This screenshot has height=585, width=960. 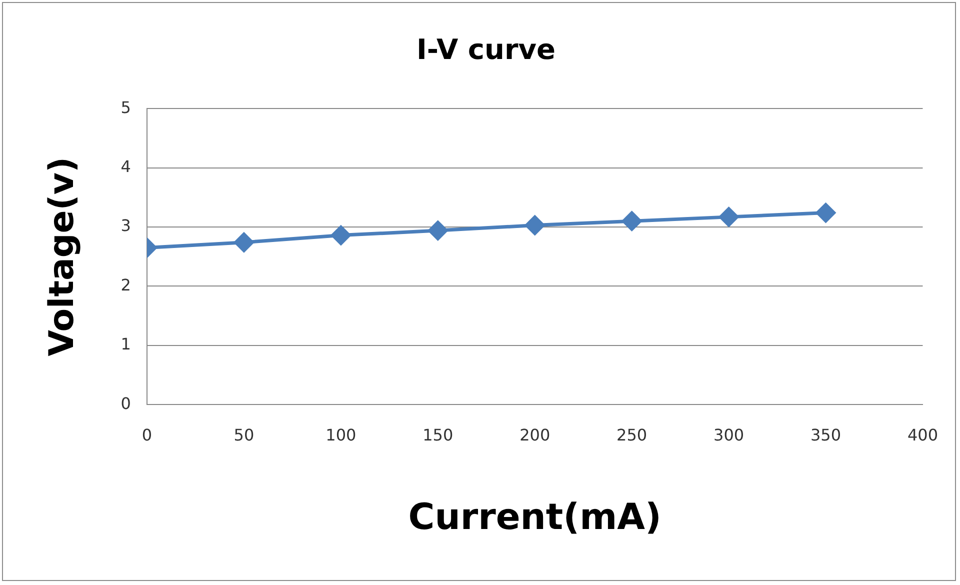 I want to click on chart-title: I-V curve, so click(x=486, y=49).